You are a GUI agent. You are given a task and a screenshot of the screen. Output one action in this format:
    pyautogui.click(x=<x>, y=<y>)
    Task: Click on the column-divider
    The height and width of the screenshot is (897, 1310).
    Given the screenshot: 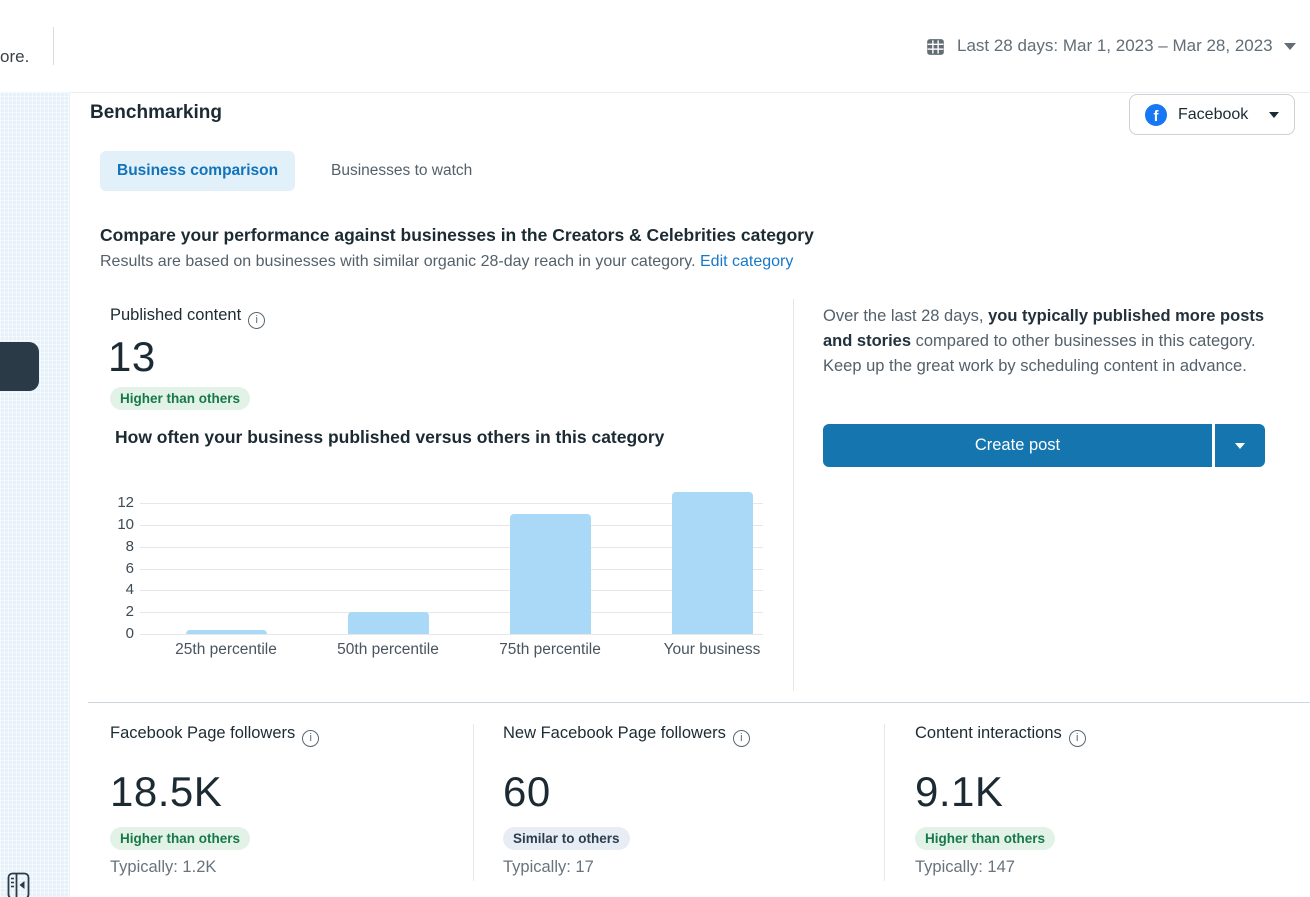 What is the action you would take?
    pyautogui.click(x=793, y=495)
    